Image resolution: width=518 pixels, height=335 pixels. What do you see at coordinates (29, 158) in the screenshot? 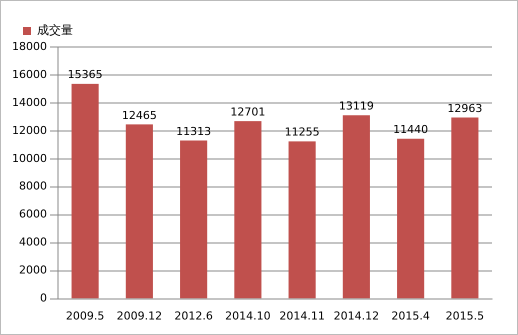
I see `y-tick-label: 10000` at bounding box center [29, 158].